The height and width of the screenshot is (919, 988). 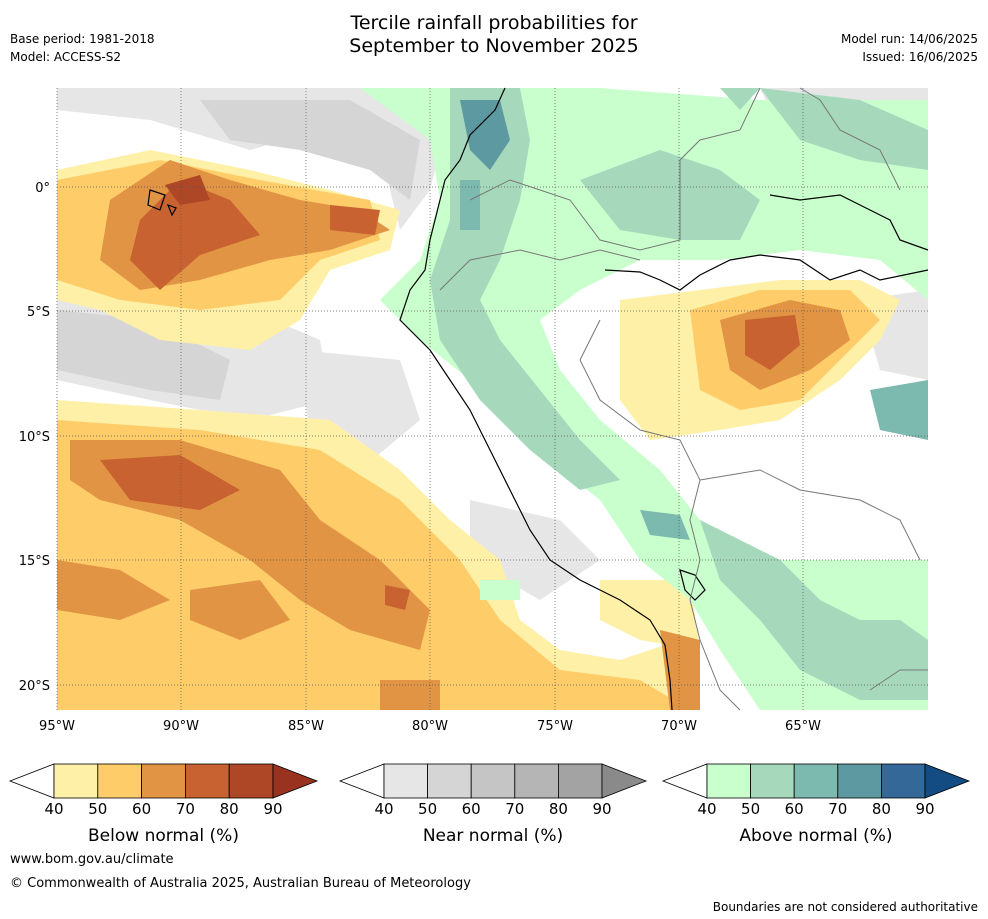 What do you see at coordinates (430, 726) in the screenshot?
I see `lon-label-80w: 80°W` at bounding box center [430, 726].